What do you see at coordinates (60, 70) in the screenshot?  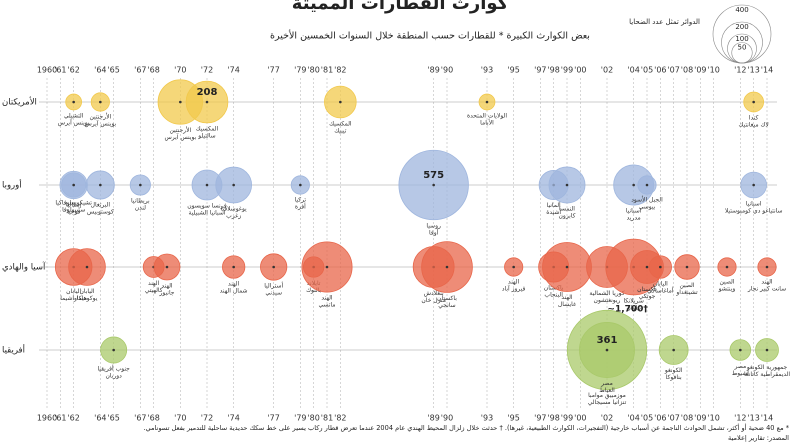 I see `x-tick-label: '61` at bounding box center [60, 70].